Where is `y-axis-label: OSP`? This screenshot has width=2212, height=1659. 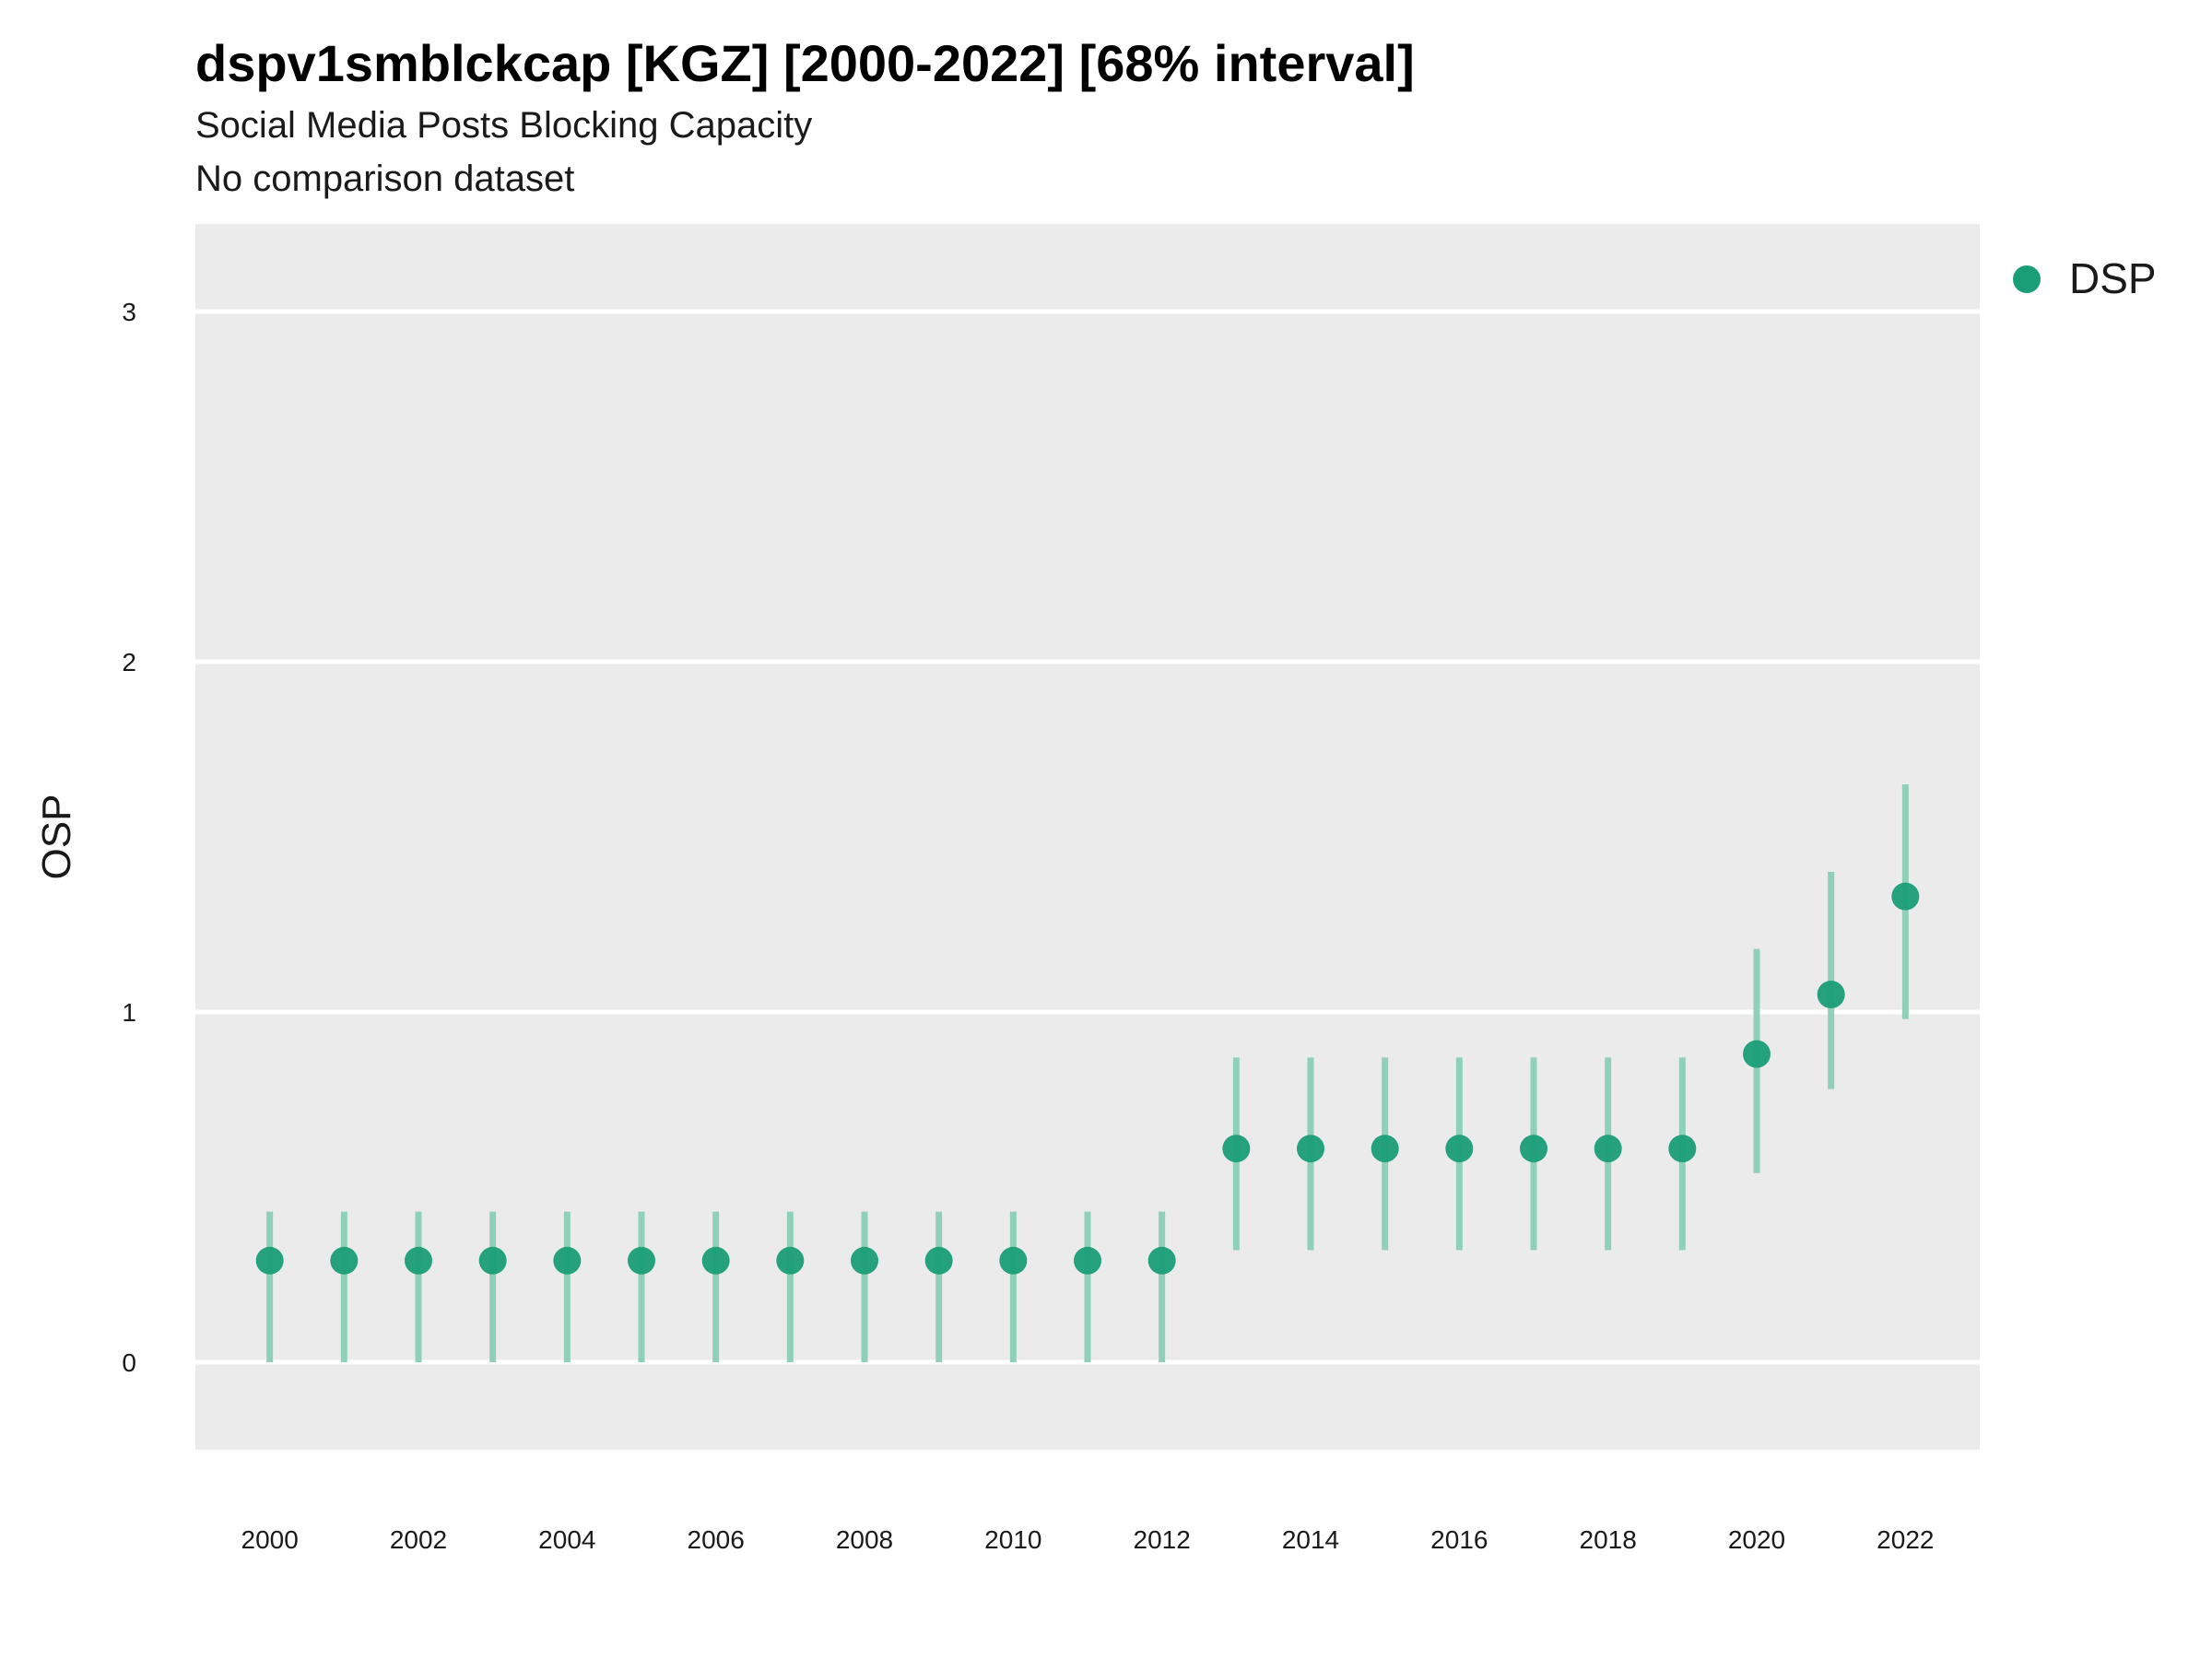
y-axis-label: OSP is located at coordinates (56, 837).